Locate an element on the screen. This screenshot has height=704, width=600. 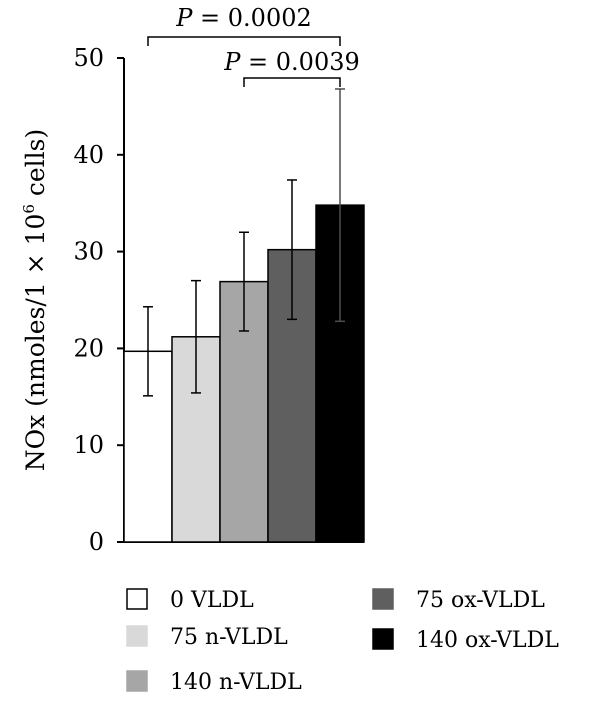
y-tick-label: 40 is located at coordinates (88, 155).